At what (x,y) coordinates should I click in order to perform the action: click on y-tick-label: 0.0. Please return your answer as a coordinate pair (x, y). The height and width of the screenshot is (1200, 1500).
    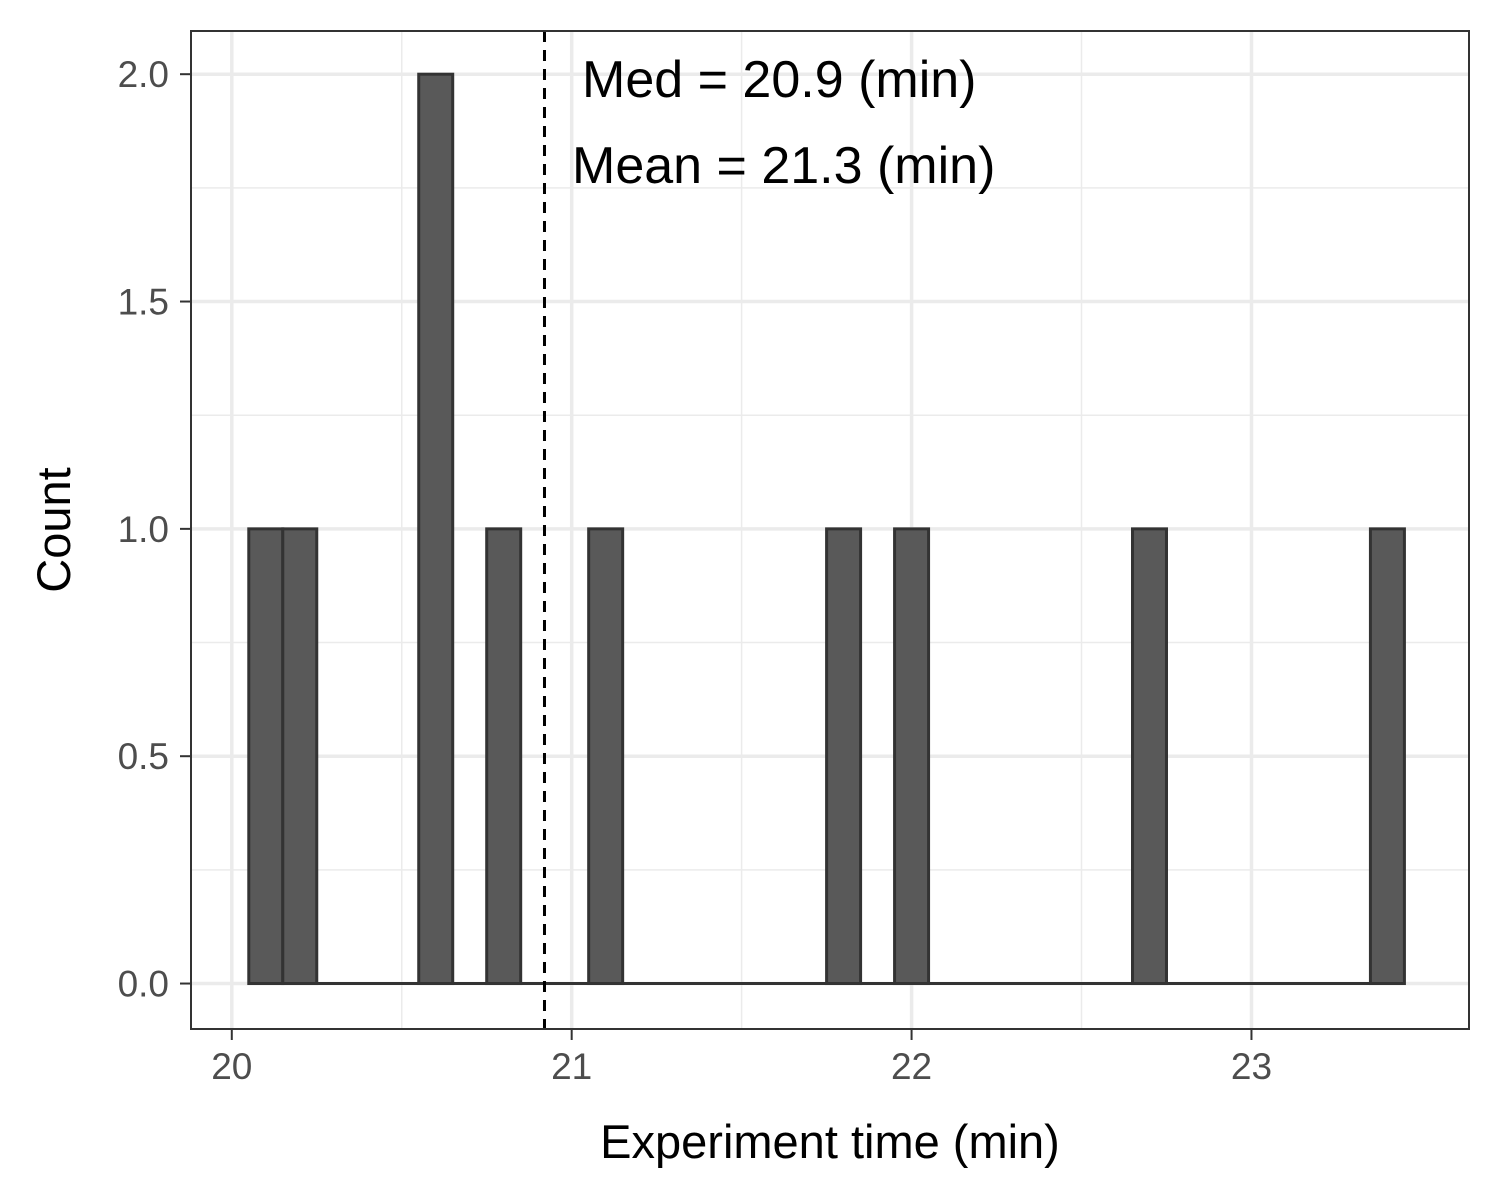
    Looking at the image, I should click on (143, 984).